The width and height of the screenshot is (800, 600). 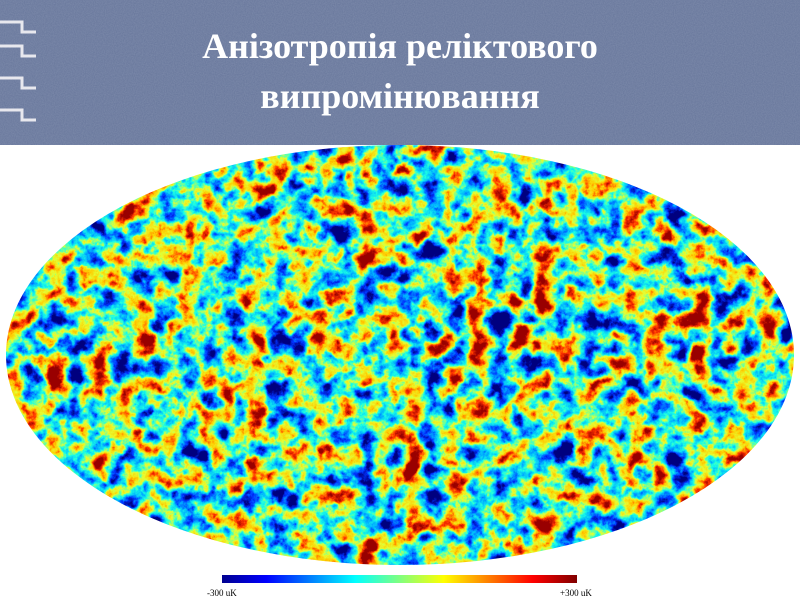 What do you see at coordinates (576, 593) in the screenshot?
I see `colorbar-max-label: +300 uK` at bounding box center [576, 593].